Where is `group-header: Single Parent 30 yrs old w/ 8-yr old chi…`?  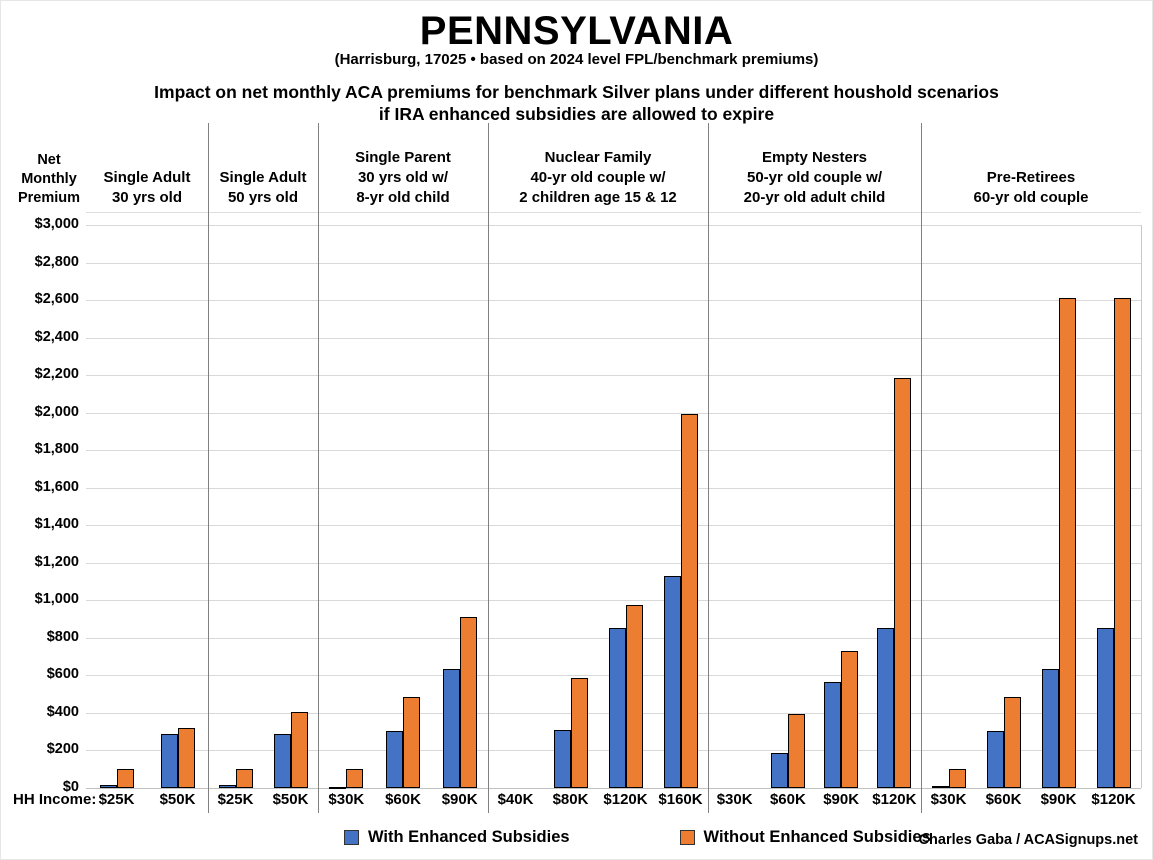 group-header: Single Parent 30 yrs old w/ 8-yr old chi… is located at coordinates (403, 177).